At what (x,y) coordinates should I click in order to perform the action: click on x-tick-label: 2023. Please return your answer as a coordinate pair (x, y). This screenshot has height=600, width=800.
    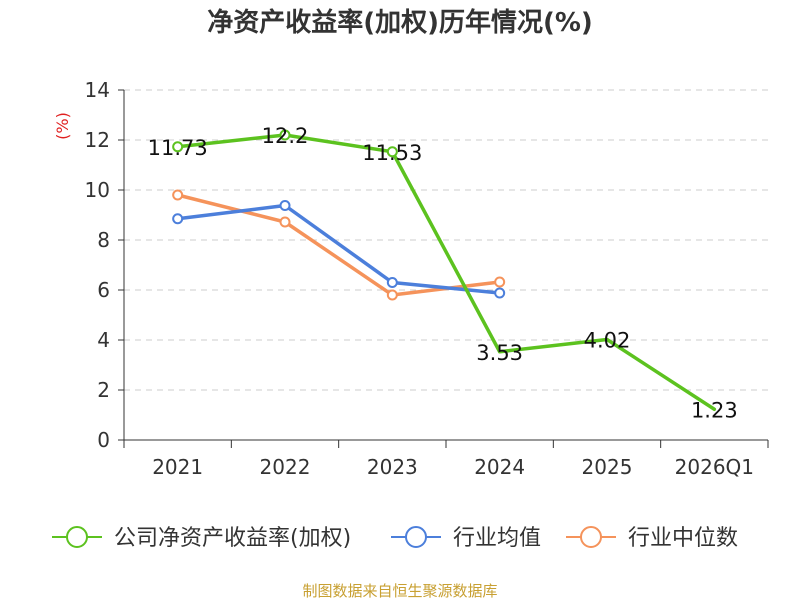
    Looking at the image, I should click on (392, 467).